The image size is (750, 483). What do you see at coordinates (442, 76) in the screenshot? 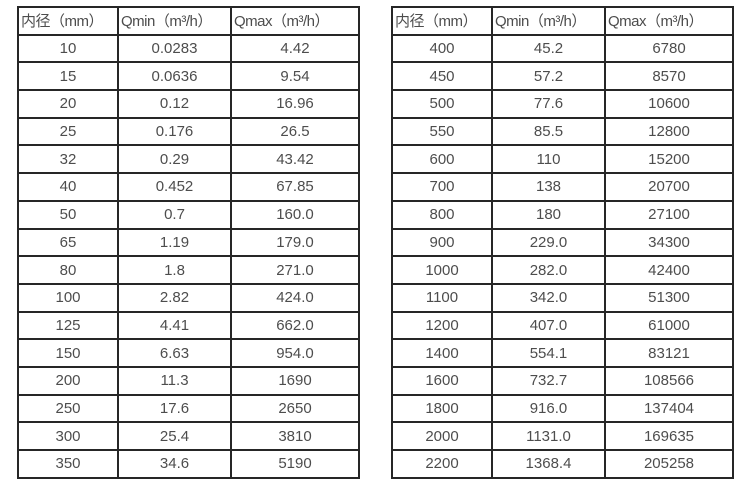
I see `table-cell: 450` at bounding box center [442, 76].